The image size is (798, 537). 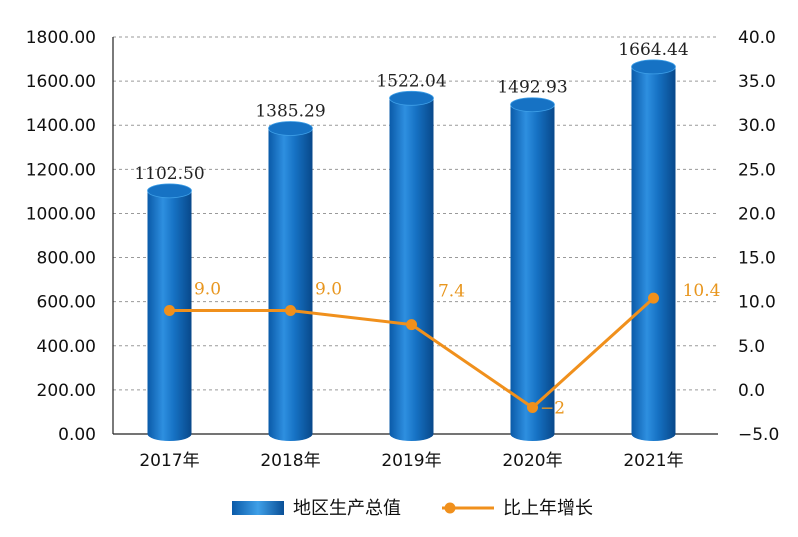 What do you see at coordinates (61, 126) in the screenshot?
I see `y-left-tick-label: 1400.00` at bounding box center [61, 126].